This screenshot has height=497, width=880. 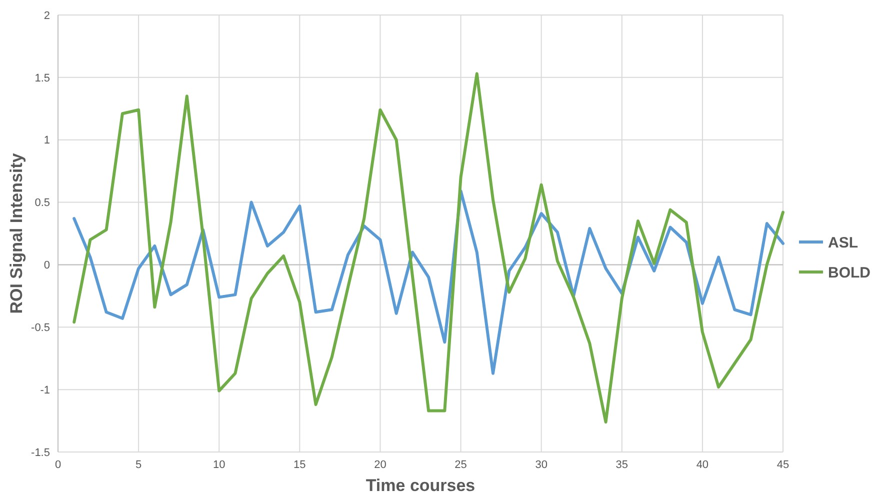 What do you see at coordinates (47, 140) in the screenshot?
I see `y-tick-label: 1` at bounding box center [47, 140].